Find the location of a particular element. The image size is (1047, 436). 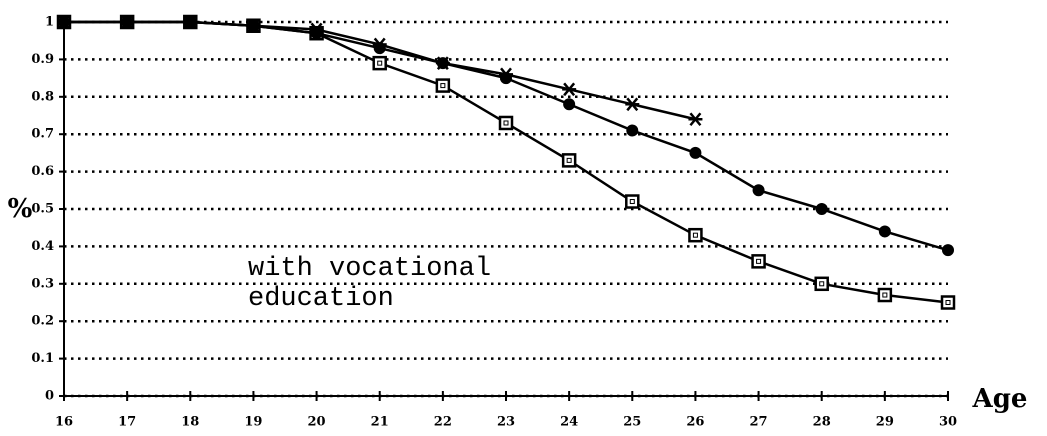

x-tick-label: 29 is located at coordinates (885, 422).